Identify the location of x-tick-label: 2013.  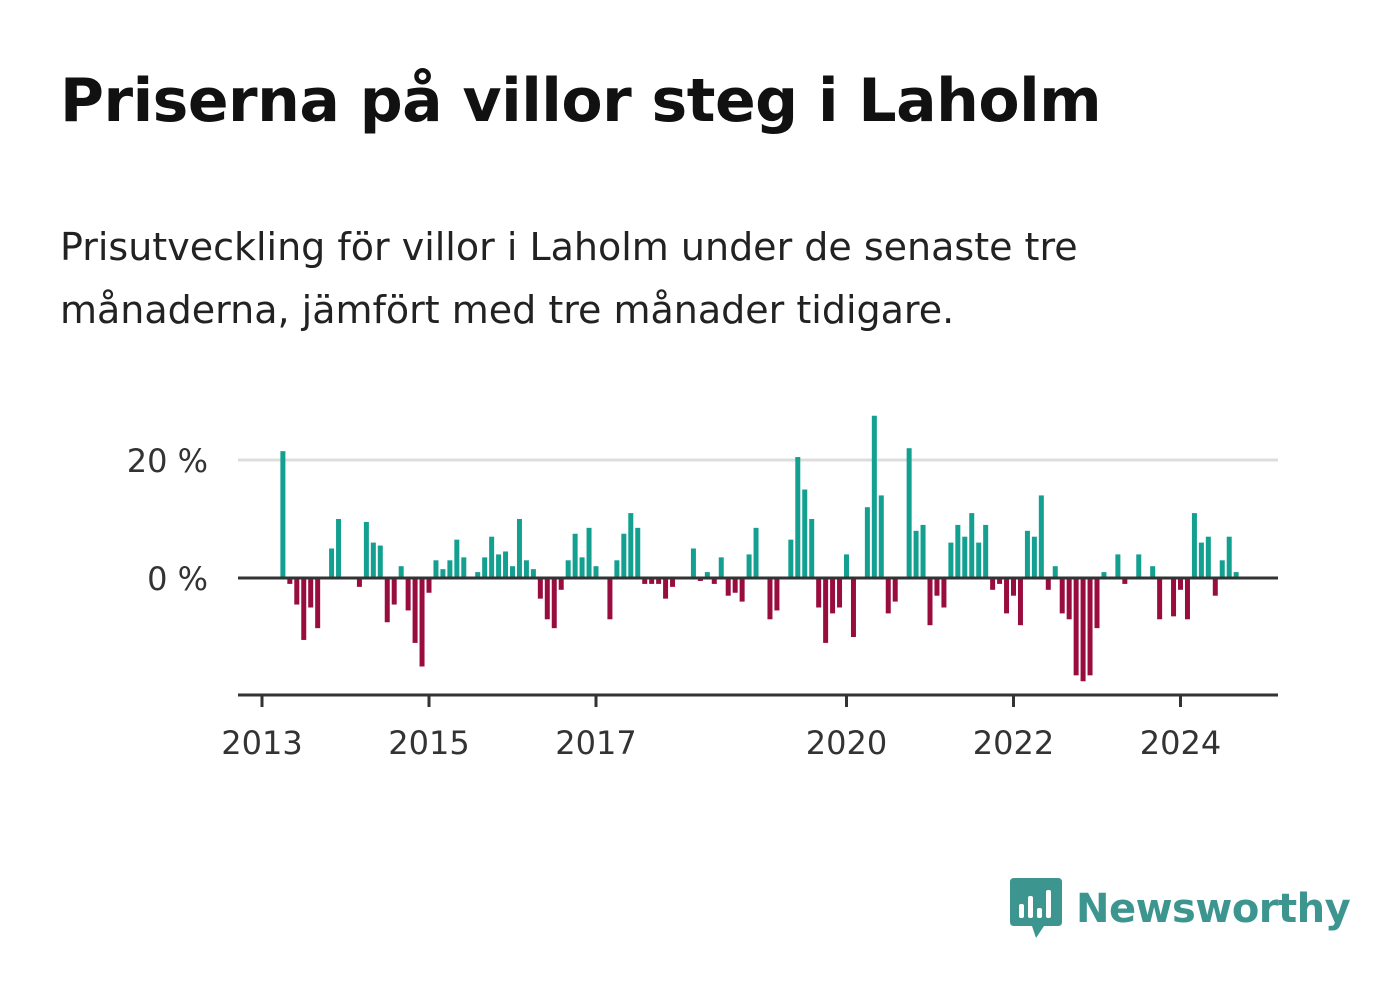
(261, 743).